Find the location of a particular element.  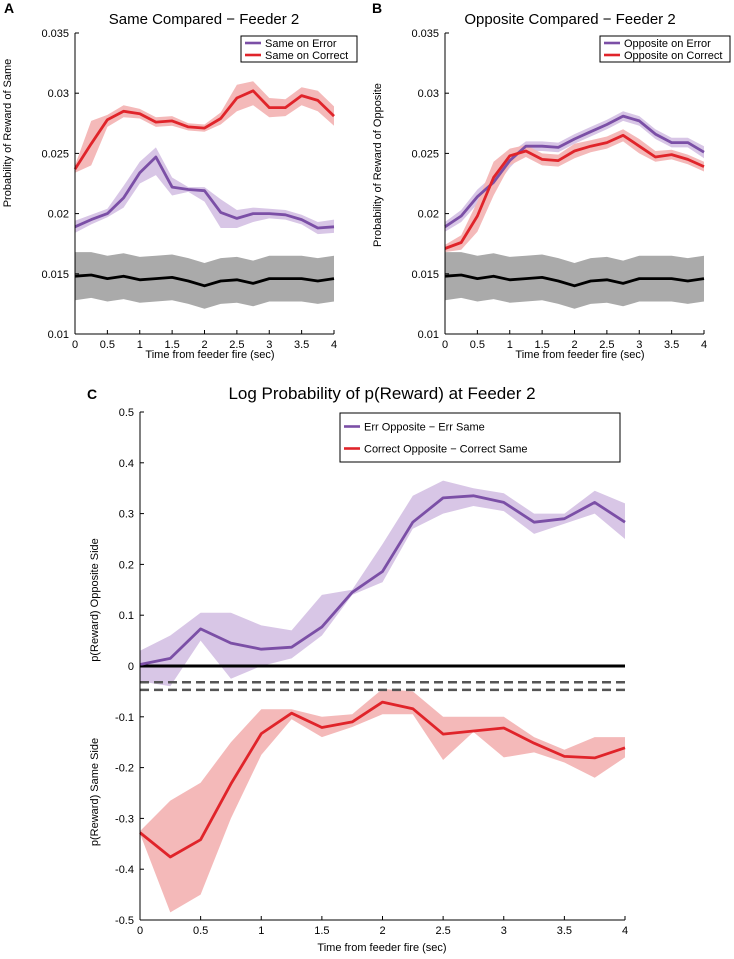

panel-a-letter: A is located at coordinates (9, 8).